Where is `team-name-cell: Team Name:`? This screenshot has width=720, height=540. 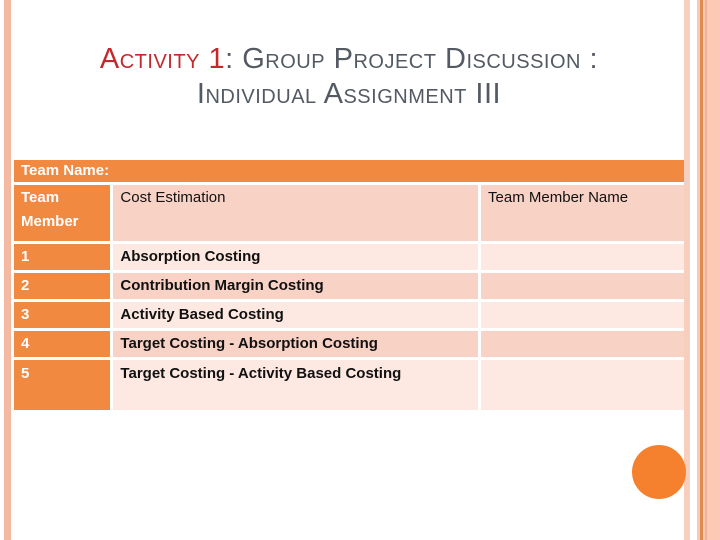
team-name-cell: Team Name: is located at coordinates (349, 171).